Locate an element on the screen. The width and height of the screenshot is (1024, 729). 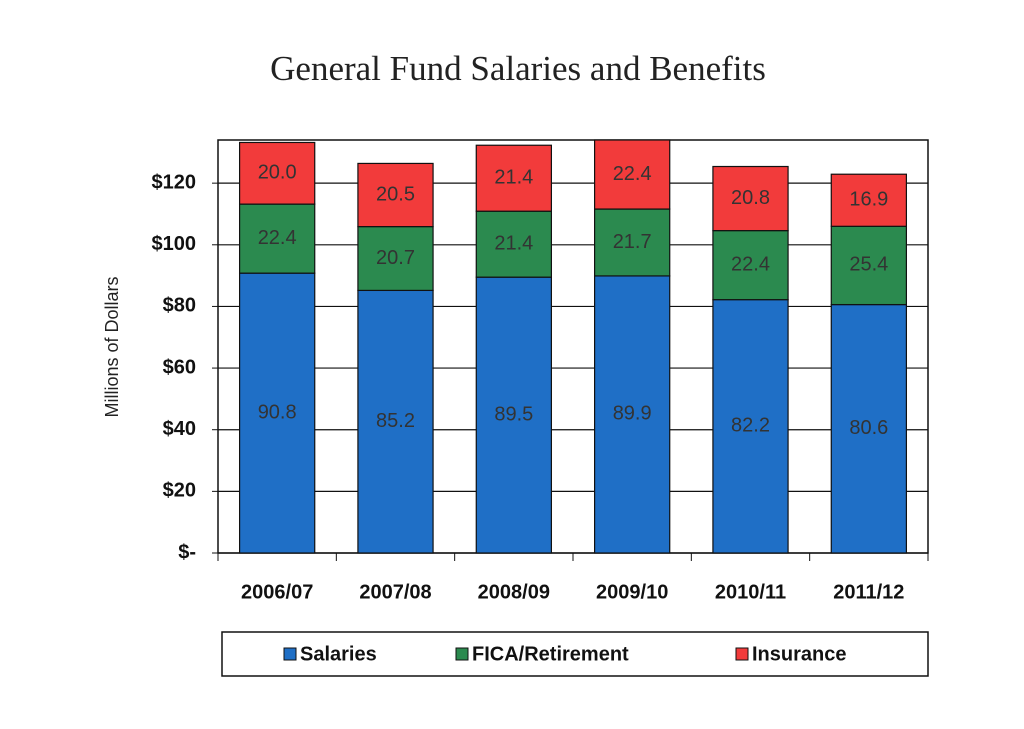
legend-label: FICA/Retirement is located at coordinates (550, 654).